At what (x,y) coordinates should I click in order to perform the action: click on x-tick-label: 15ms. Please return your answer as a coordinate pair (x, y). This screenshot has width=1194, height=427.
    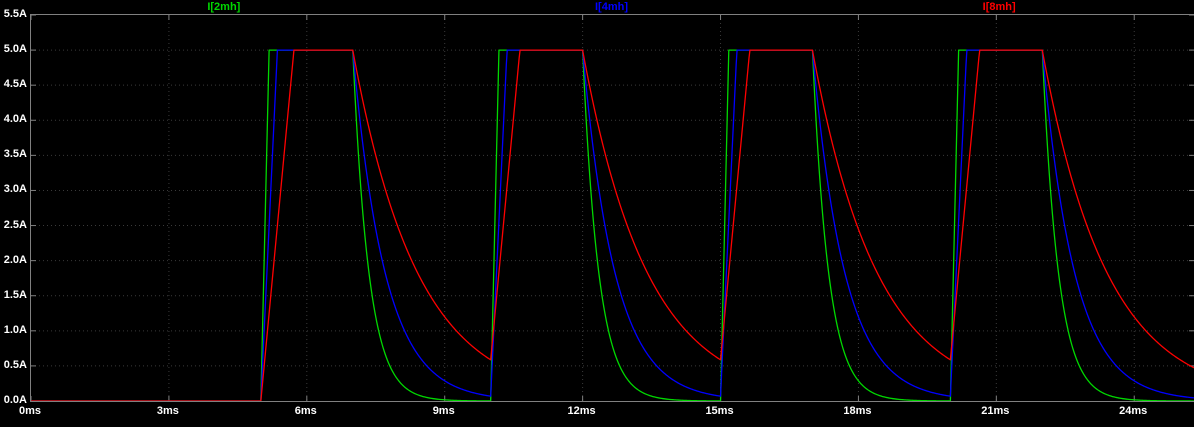
    Looking at the image, I should click on (719, 411).